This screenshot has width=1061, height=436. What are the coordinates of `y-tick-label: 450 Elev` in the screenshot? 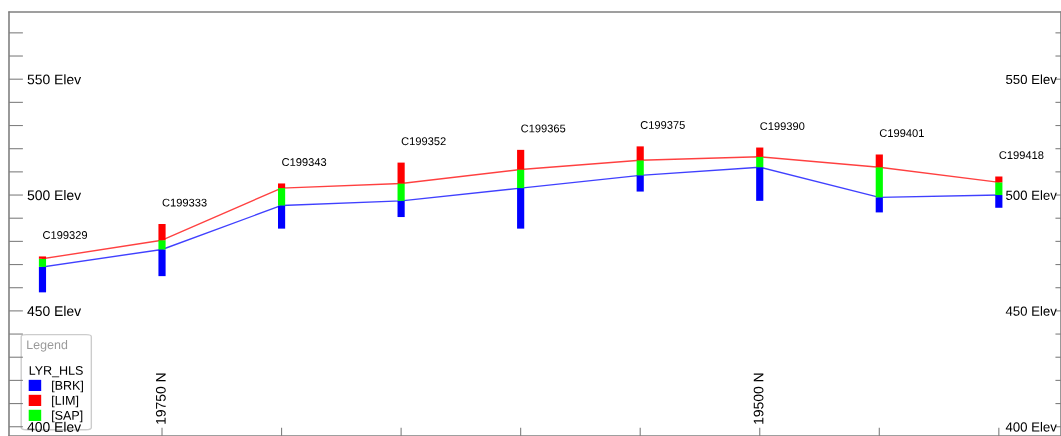 It's located at (54, 311).